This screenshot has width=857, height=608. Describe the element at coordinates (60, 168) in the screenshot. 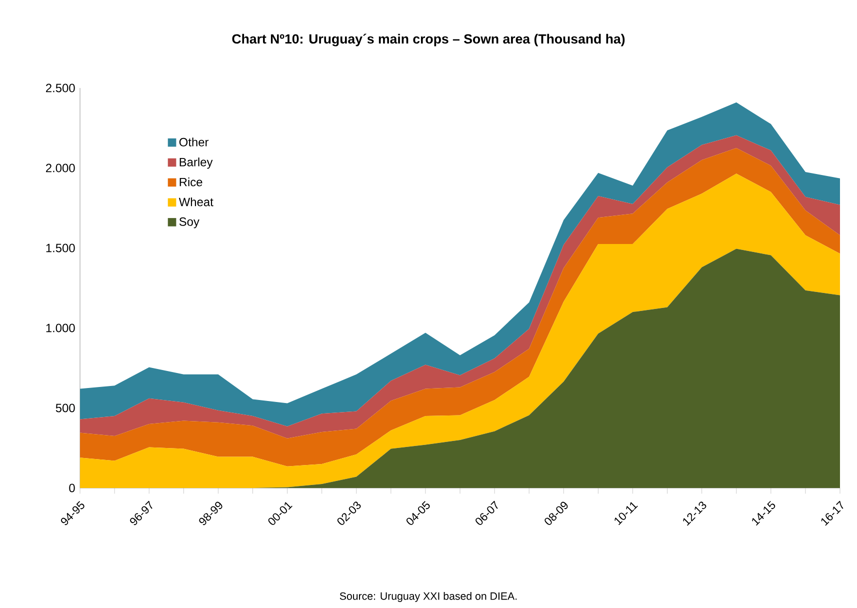

I see `y-tick-label: 2.000` at that location.